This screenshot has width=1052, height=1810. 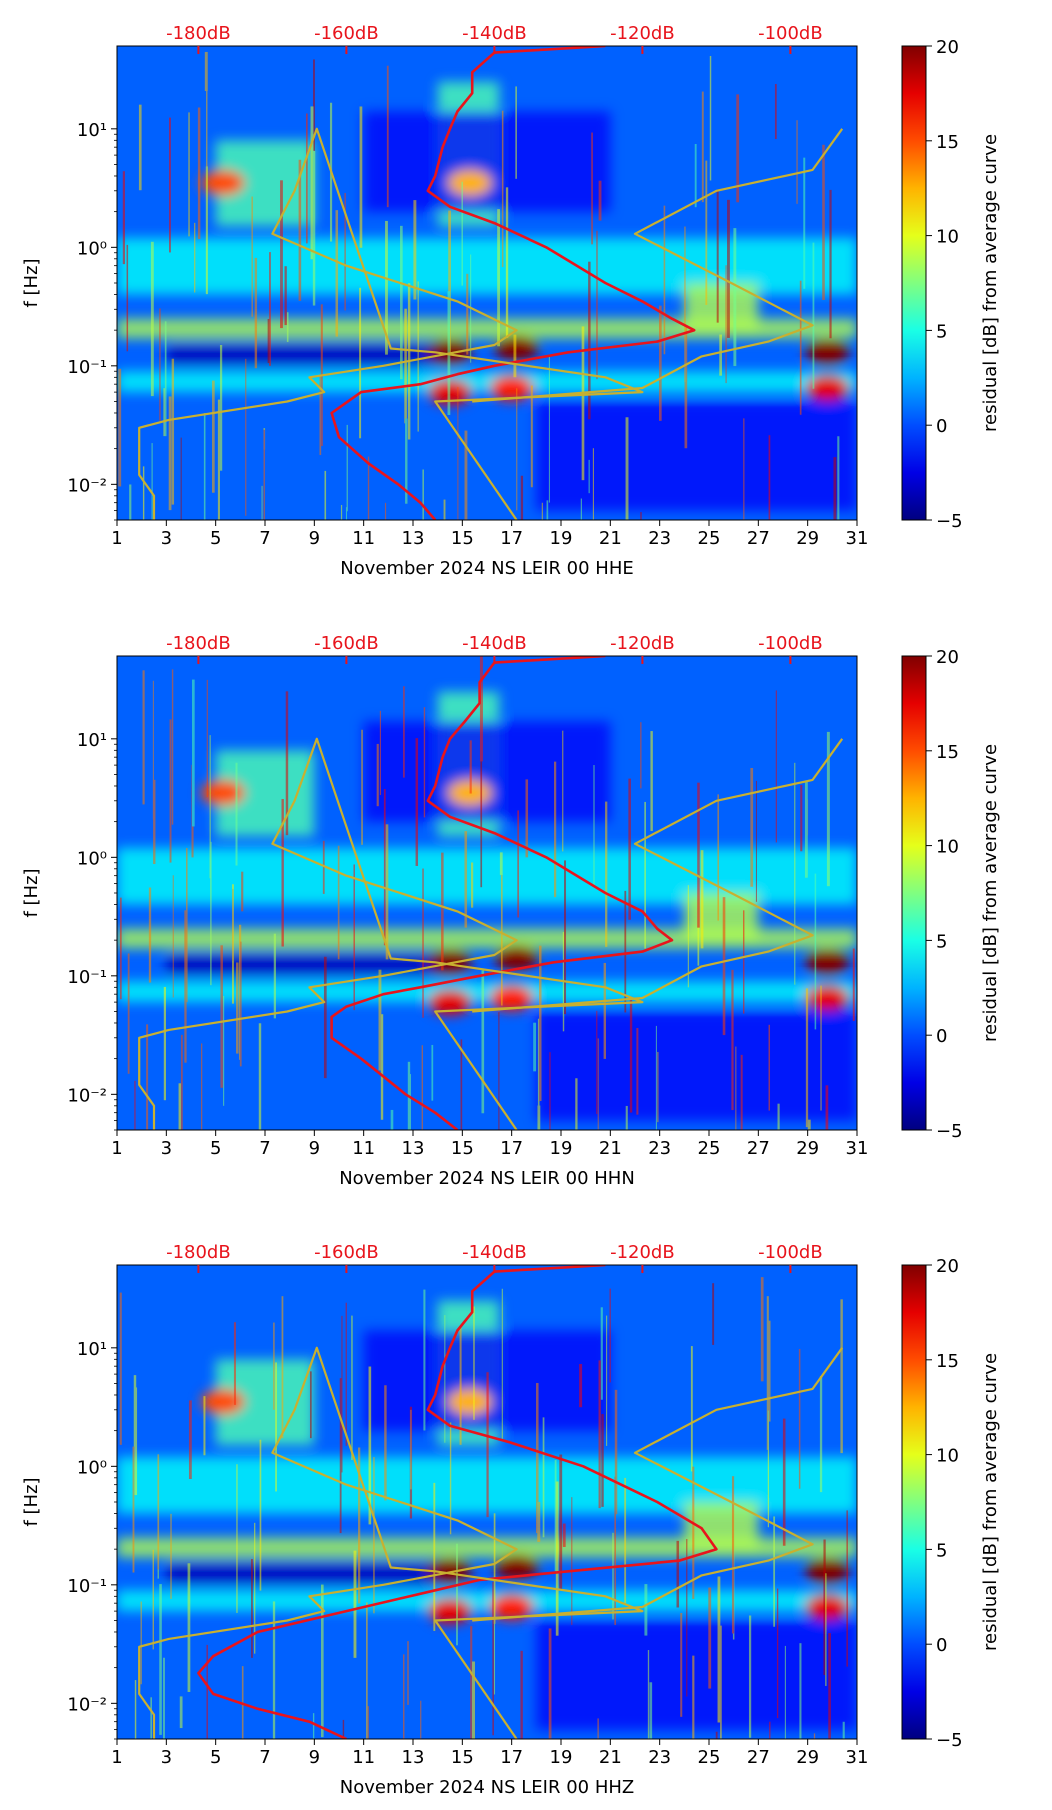 What do you see at coordinates (487, 568) in the screenshot?
I see `x-axis-label: November 2024 NS LEIR 00 HHE` at bounding box center [487, 568].